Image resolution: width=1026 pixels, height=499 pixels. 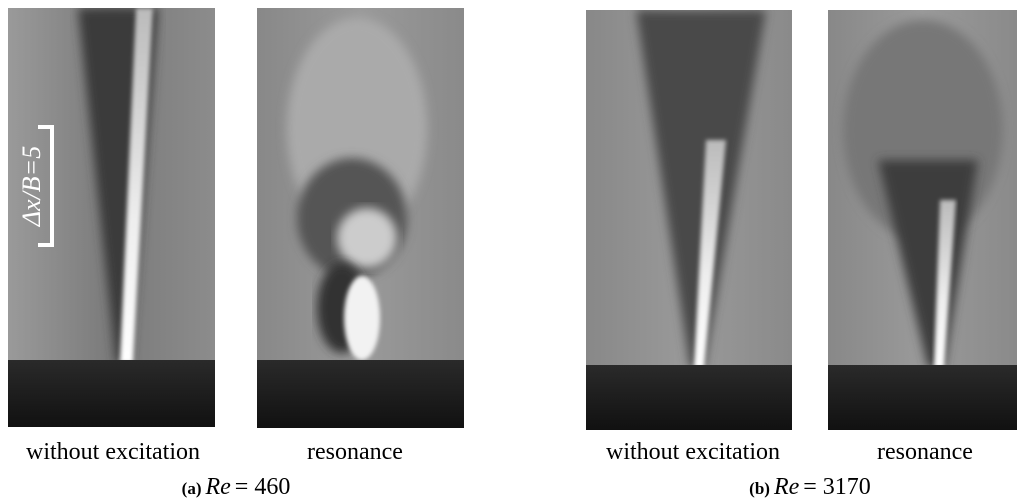 I want to click on panel-caption: (b) Re = 3170, so click(x=810, y=486).